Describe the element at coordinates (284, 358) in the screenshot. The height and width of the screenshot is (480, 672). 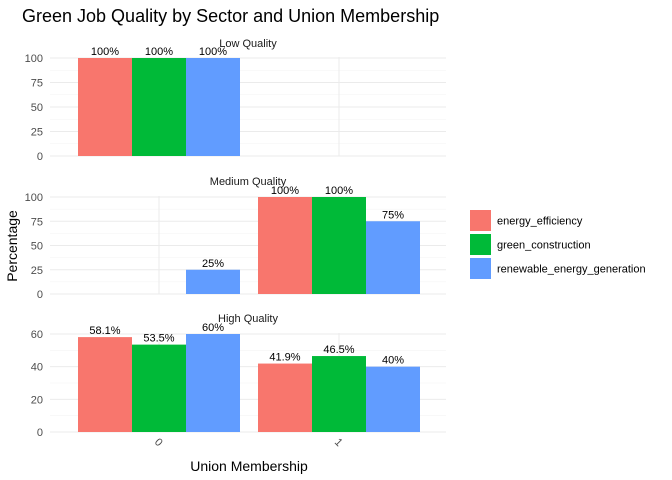
I see `data-label: 41.9%` at that location.